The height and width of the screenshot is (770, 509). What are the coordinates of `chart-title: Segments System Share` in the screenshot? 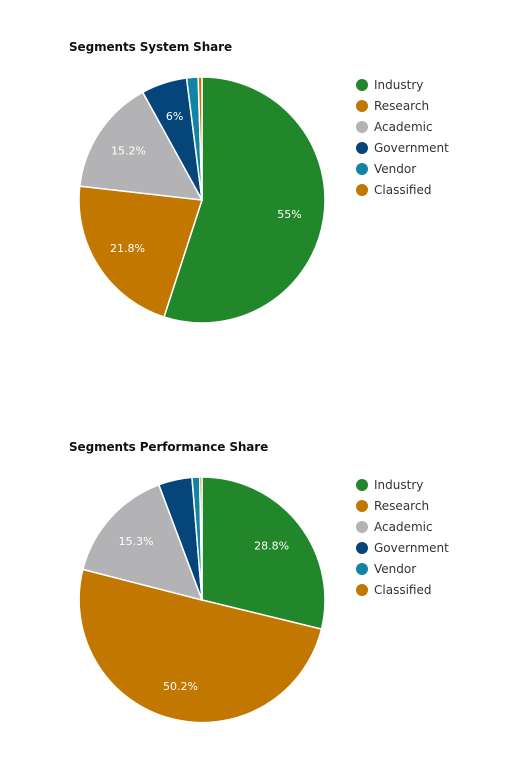 It's located at (151, 47).